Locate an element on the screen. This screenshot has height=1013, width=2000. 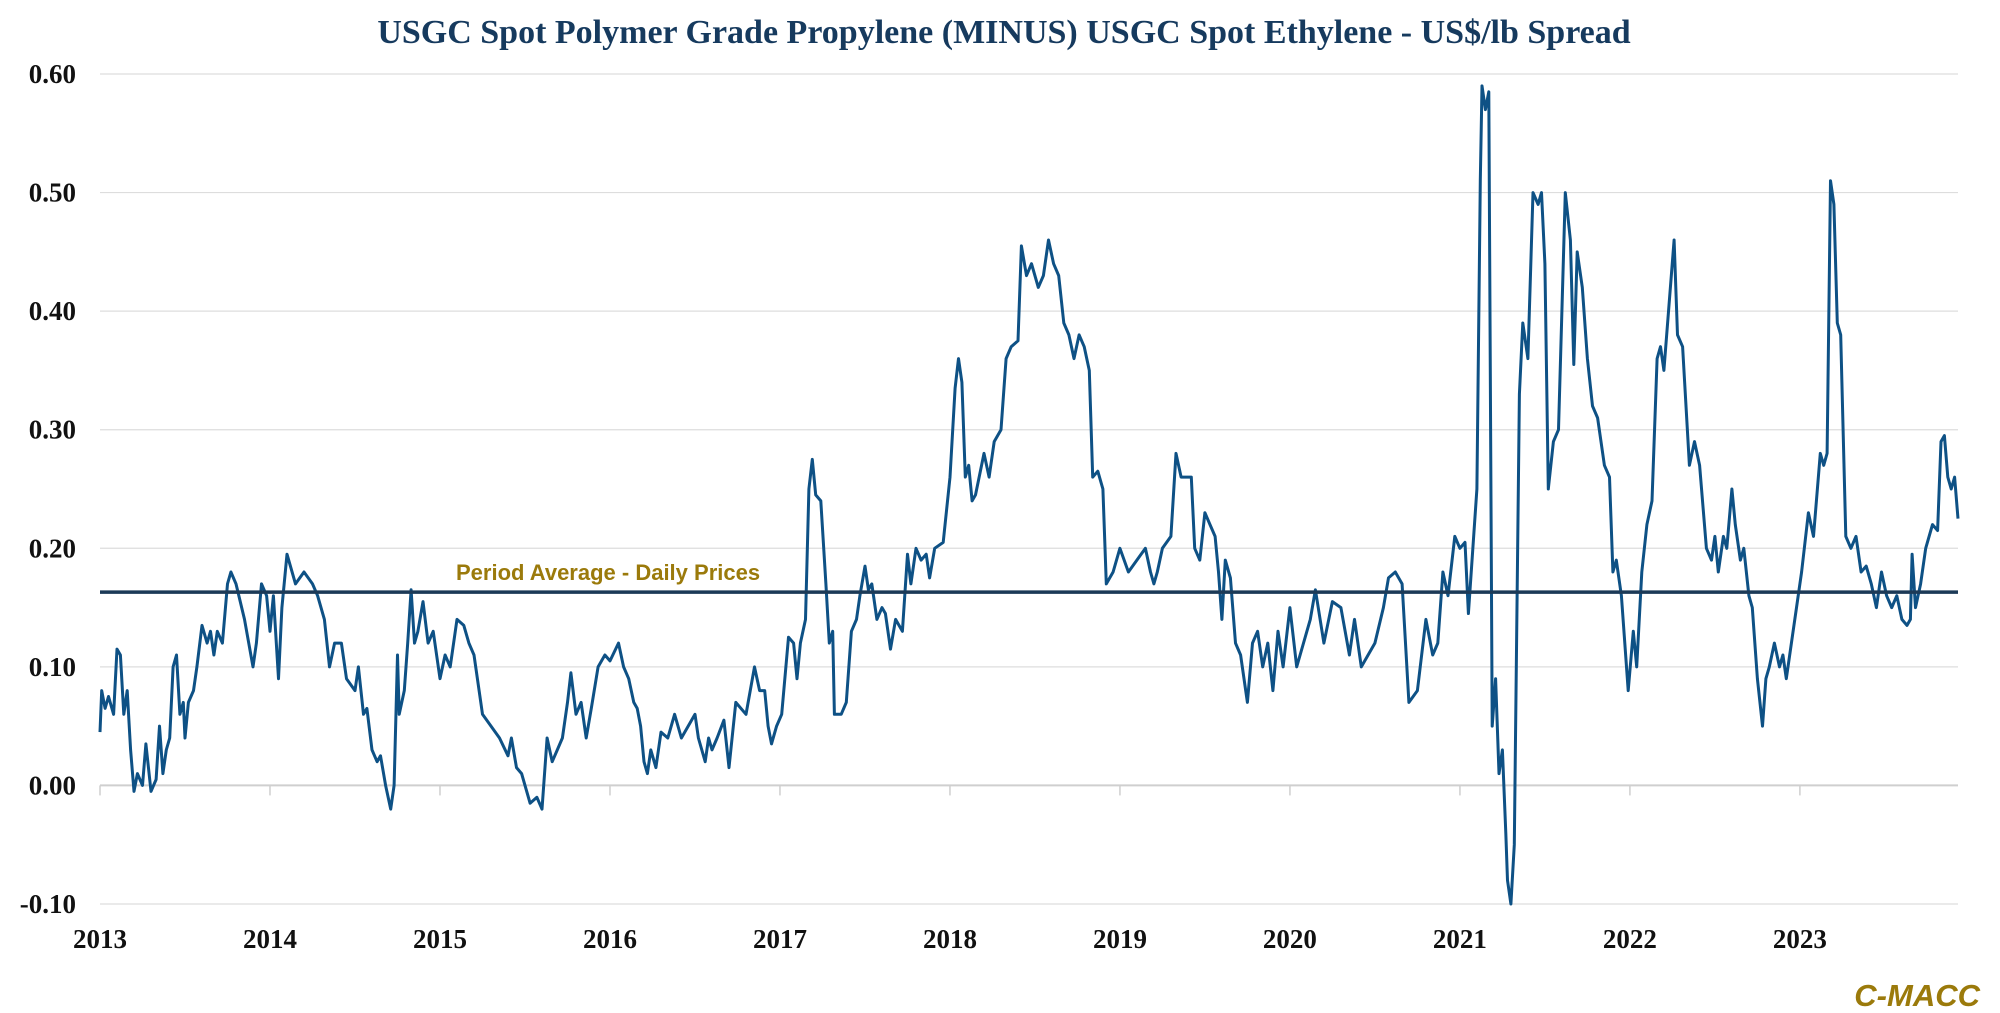
y-axis: 0.60 0.50 0.40 0.30 0.20 0.10 0.00 -0.10 is located at coordinates (48, 489).